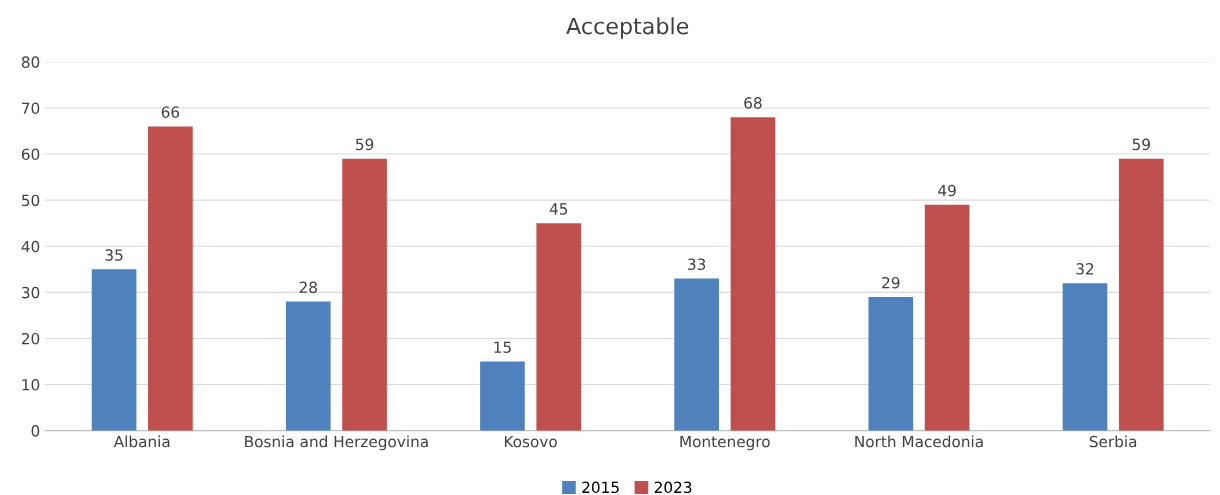  I want to click on data-label: 32, so click(1085, 269).